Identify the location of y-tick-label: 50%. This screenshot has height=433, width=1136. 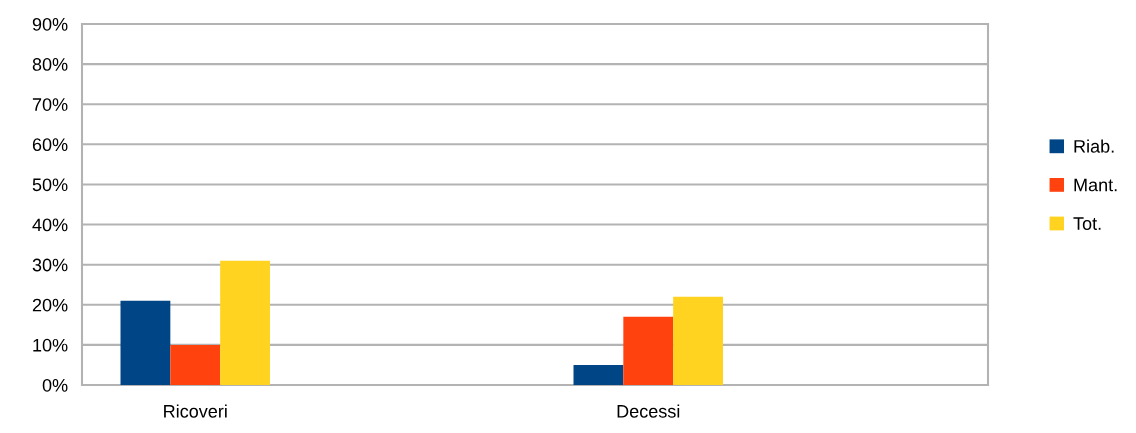
(50, 185).